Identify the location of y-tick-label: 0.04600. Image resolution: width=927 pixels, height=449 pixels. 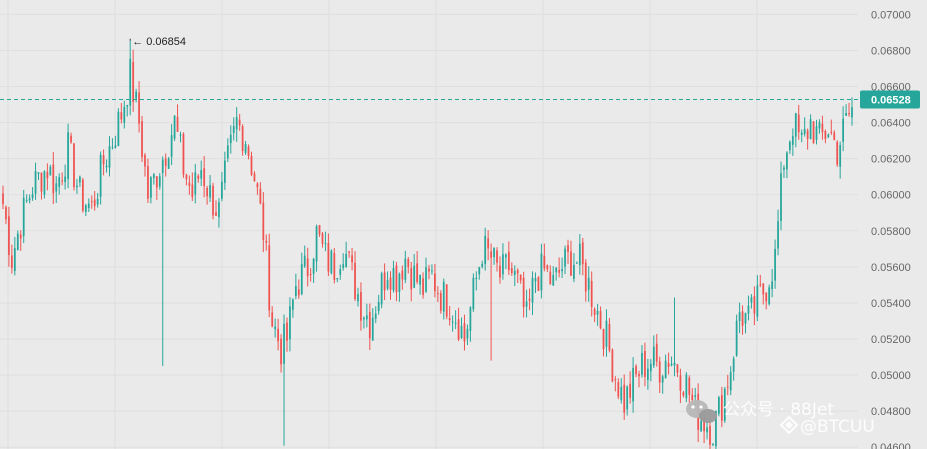
(891, 445).